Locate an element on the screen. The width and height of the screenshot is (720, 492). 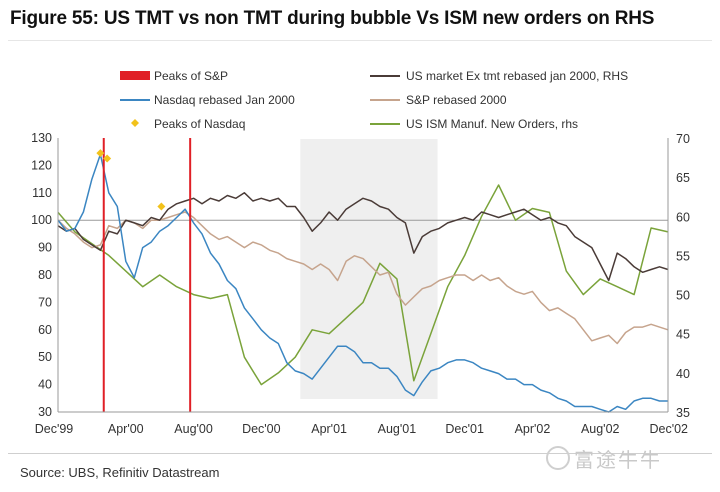
x-tick-label: Apr'00 is located at coordinates (126, 429).